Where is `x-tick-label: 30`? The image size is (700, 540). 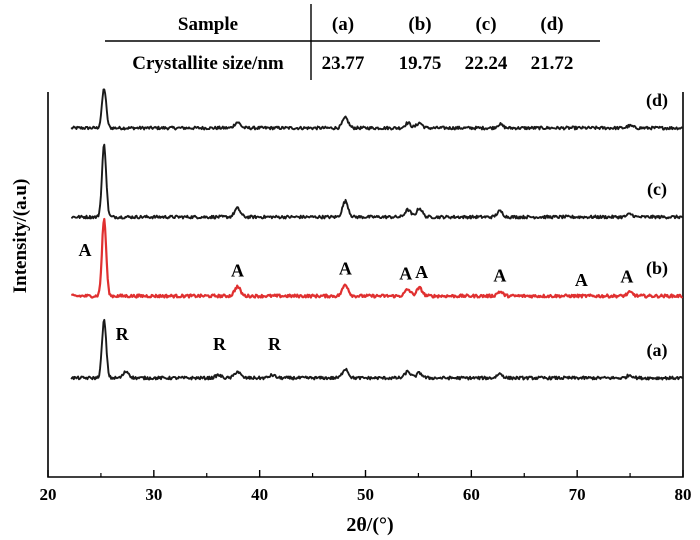
x-tick-label: 30 is located at coordinates (153, 494).